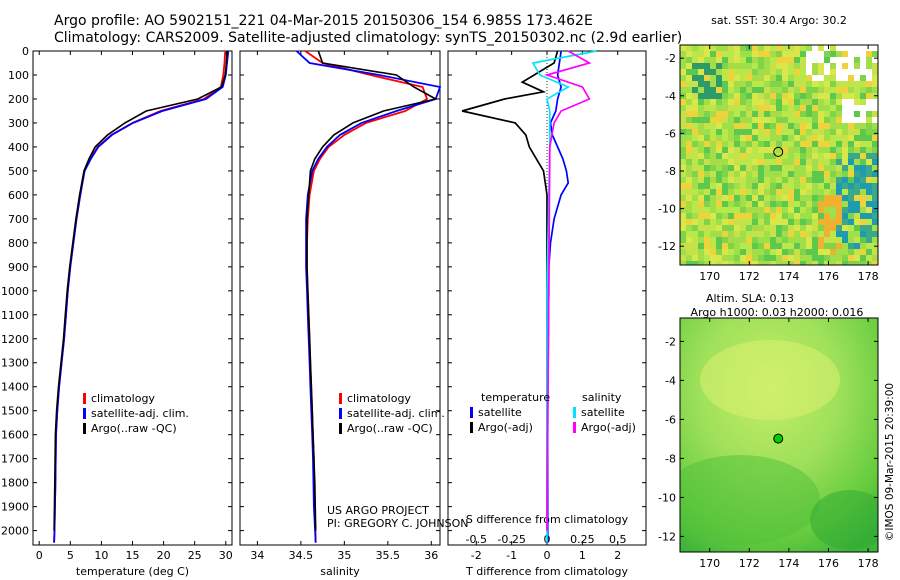  I want to click on x-tick-label: 35, so click(344, 555).